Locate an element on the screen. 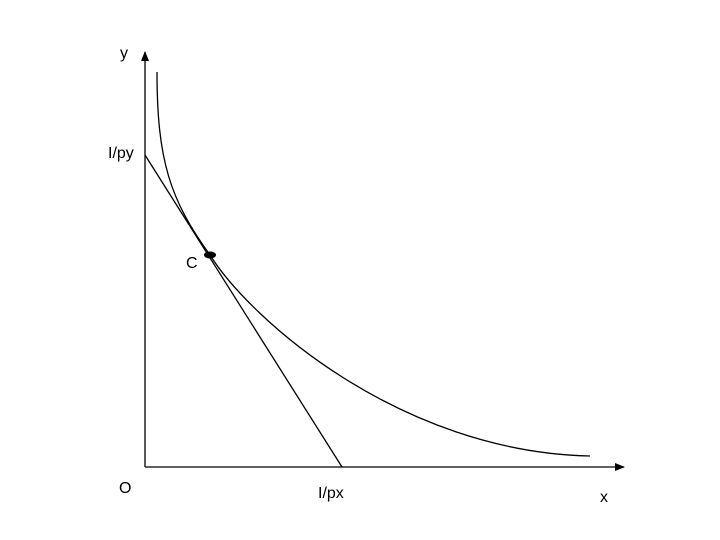 This screenshot has width=720, height=540. y-intercept-label: I/py is located at coordinates (121, 153).